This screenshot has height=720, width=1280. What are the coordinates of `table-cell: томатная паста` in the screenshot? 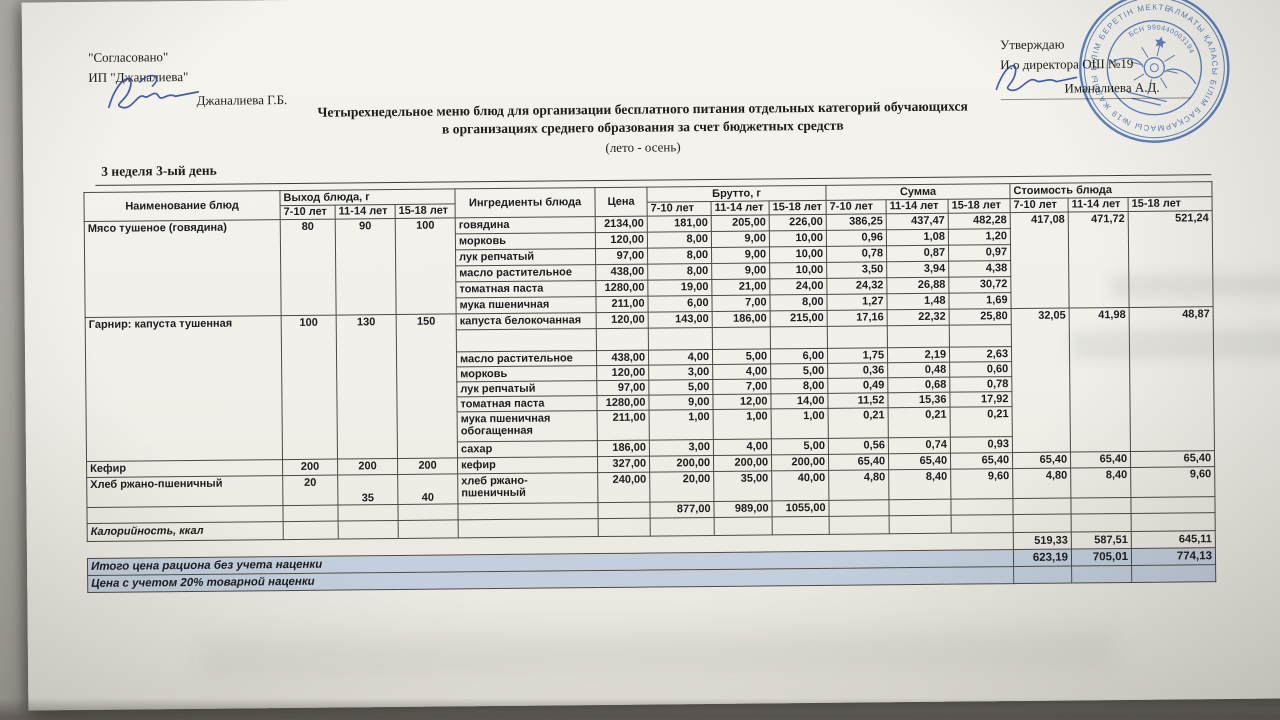 It's located at (527, 403).